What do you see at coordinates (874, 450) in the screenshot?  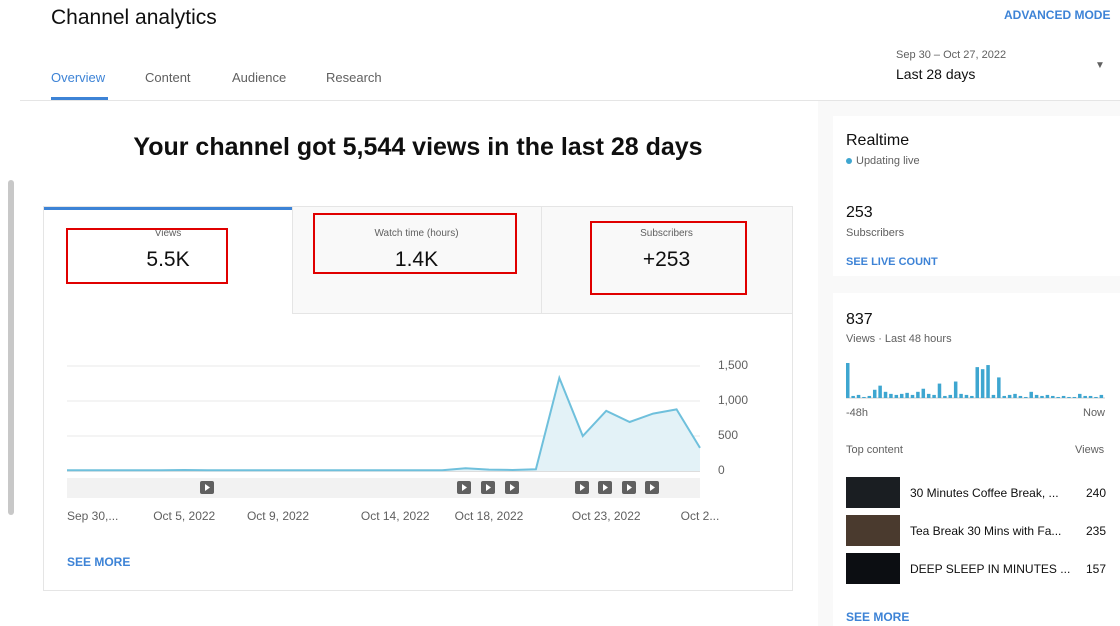 I see `top-content: Top content` at bounding box center [874, 450].